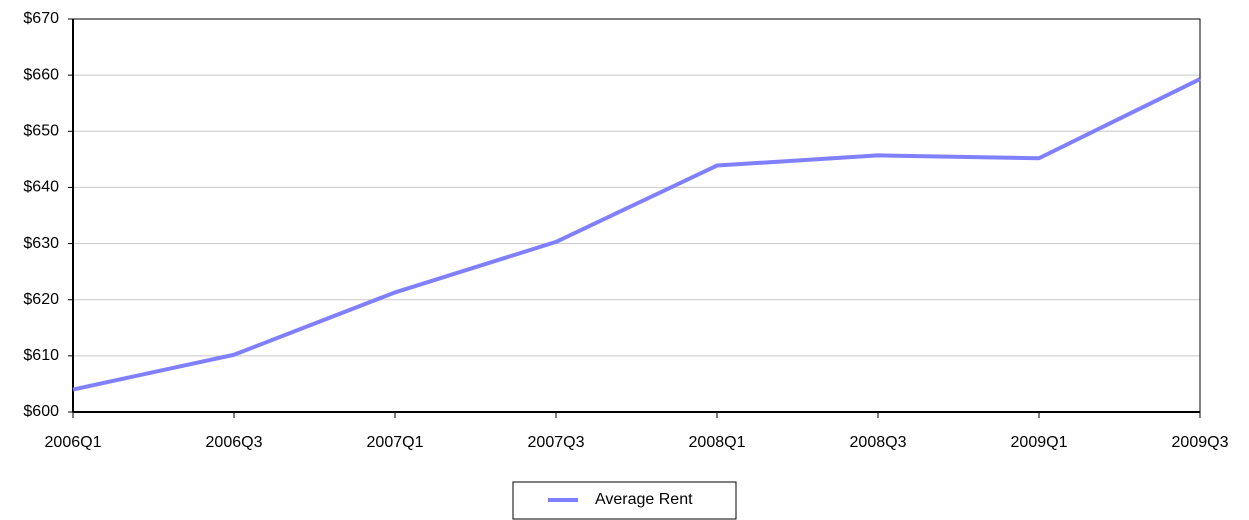  What do you see at coordinates (41, 187) in the screenshot?
I see `y-tick-label: $640` at bounding box center [41, 187].